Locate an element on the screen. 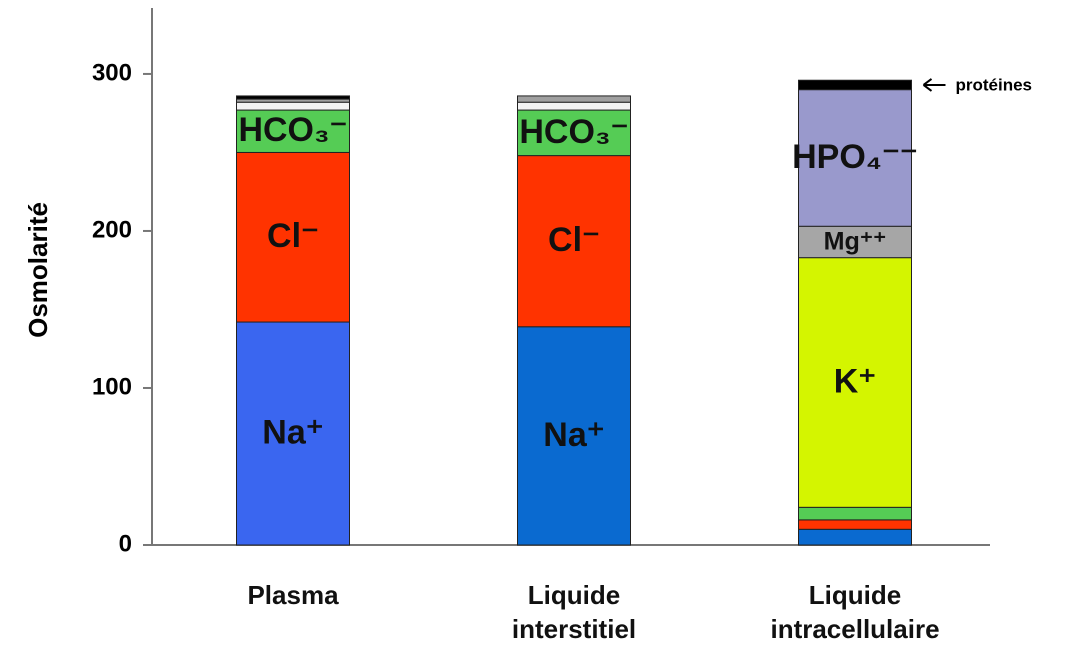  segment-label: Mg⁺⁺ is located at coordinates (855, 242).